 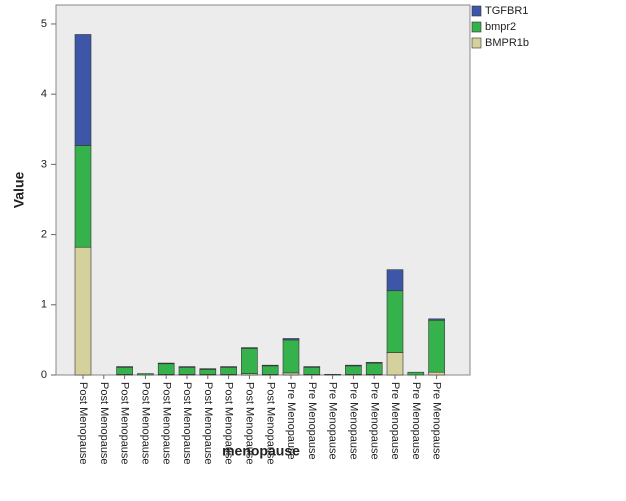 What do you see at coordinates (44, 164) in the screenshot?
I see `y-tick-label: 3` at bounding box center [44, 164].